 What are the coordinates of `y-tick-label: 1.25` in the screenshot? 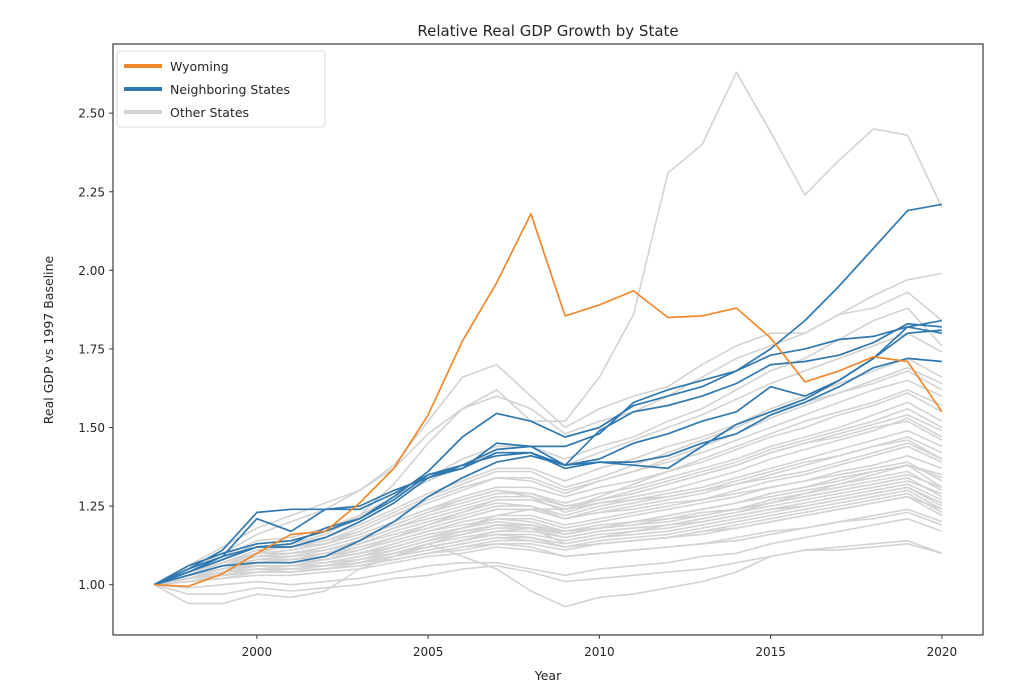 It's located at (91, 507).